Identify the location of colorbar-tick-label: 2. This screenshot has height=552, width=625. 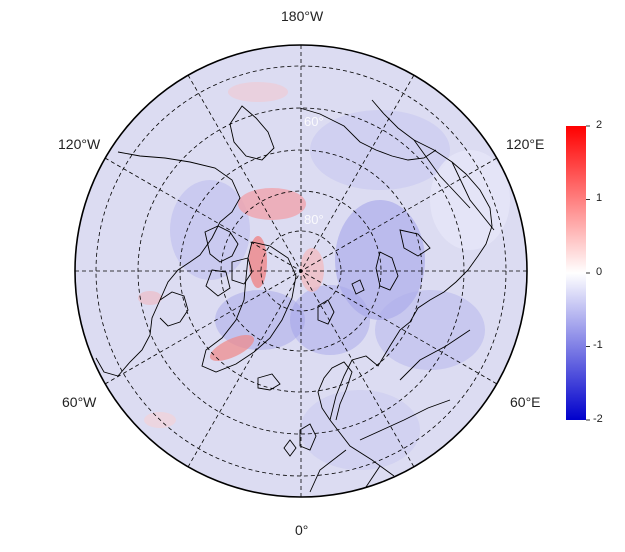
(599, 125).